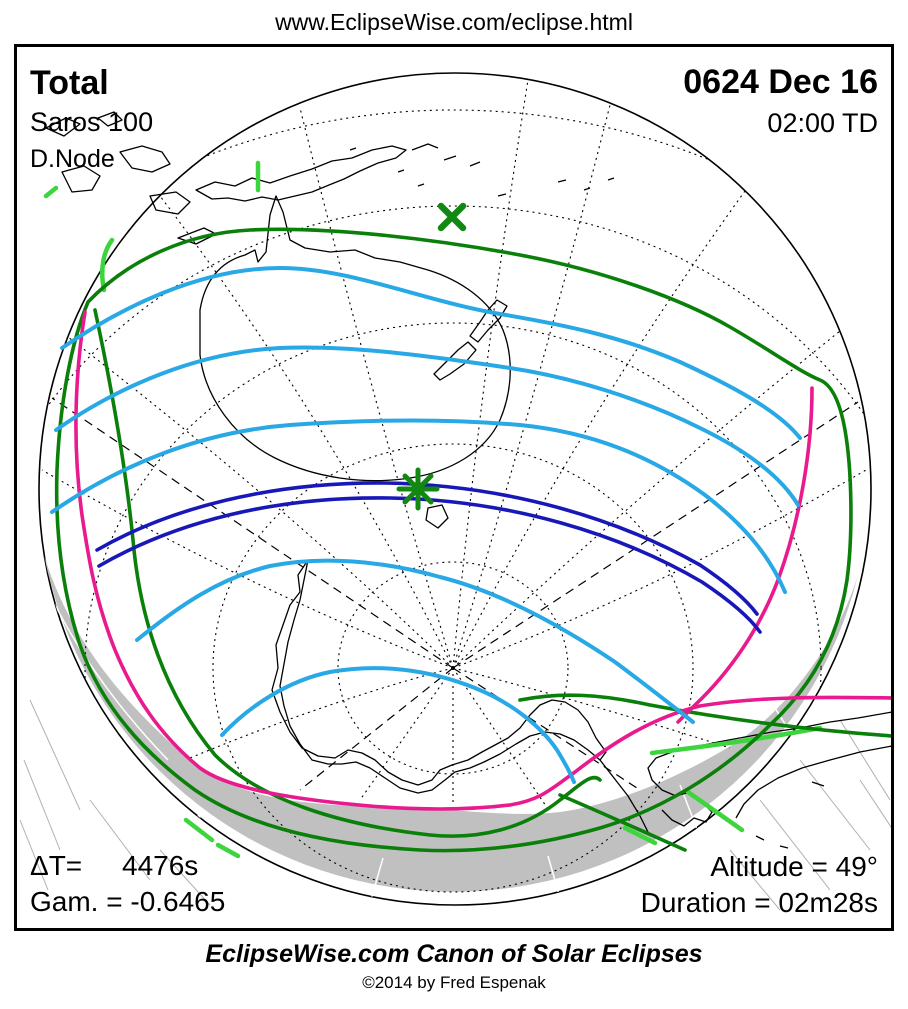 The image size is (908, 1009). I want to click on new-zealand-north, so click(488, 321).